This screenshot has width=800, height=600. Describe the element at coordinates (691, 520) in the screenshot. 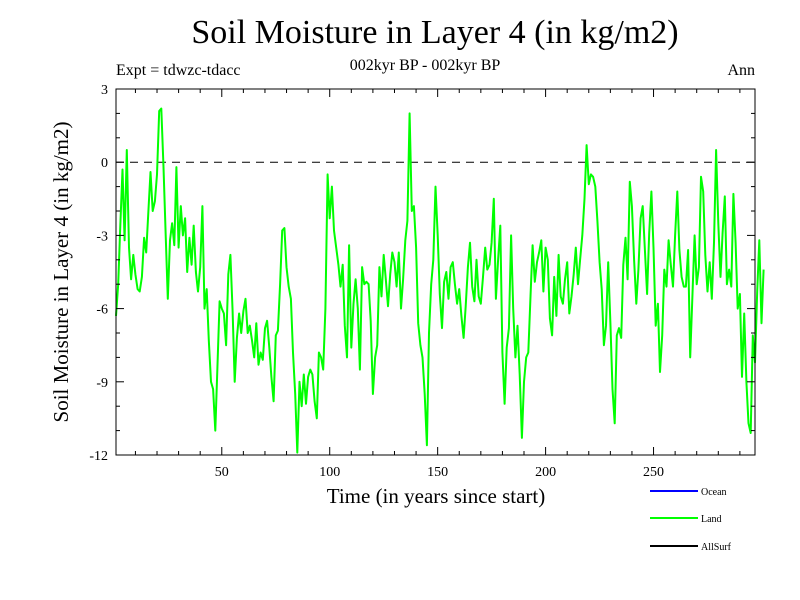

I see `legend: Ocean Land AllSurf` at that location.